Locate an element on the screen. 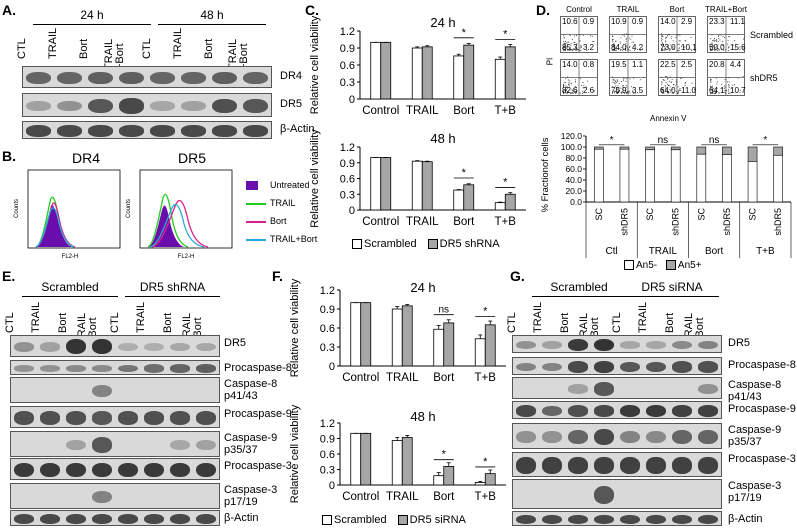  flow-quadrant-0-1-1: 0.9 is located at coordinates (638, 21).